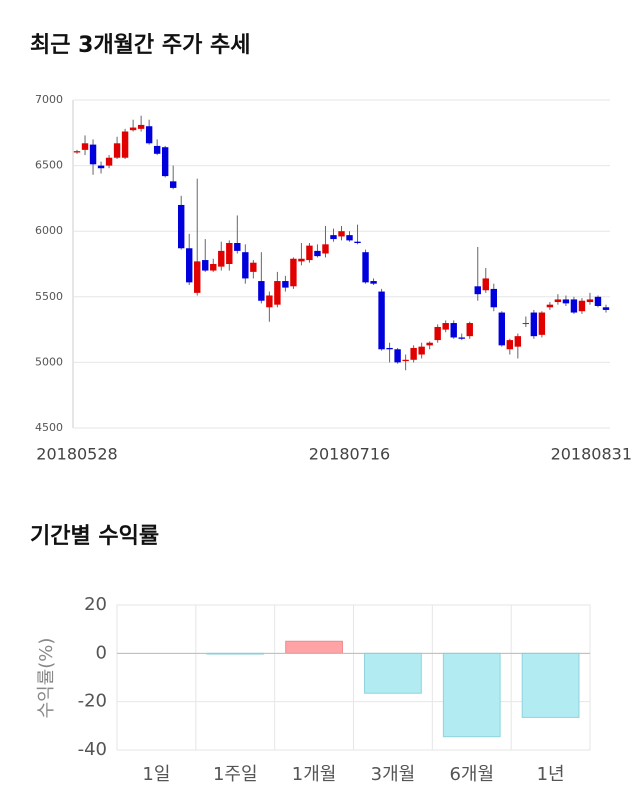 This screenshot has width=640, height=810. I want to click on chart-title: 기간별 수익률, so click(94, 536).